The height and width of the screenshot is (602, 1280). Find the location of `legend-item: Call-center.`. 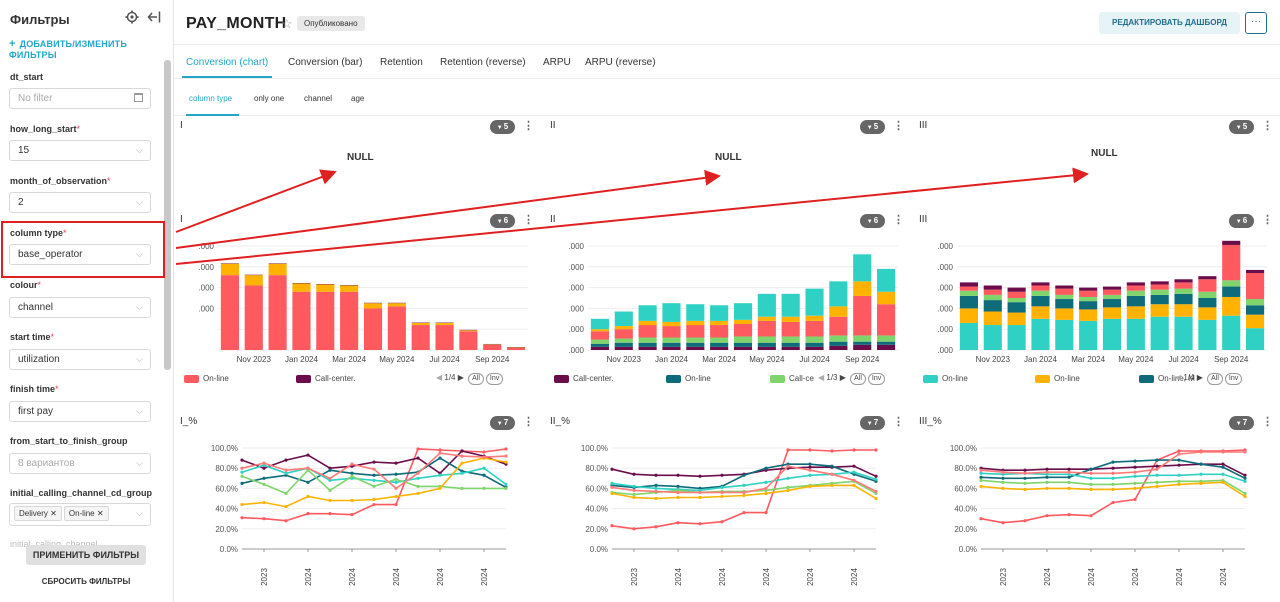

legend-item: Call-center. is located at coordinates (325, 378).